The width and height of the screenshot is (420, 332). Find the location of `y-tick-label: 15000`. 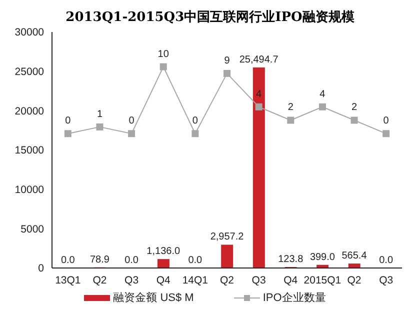

y-tick-label: 15000 is located at coordinates (29, 150).